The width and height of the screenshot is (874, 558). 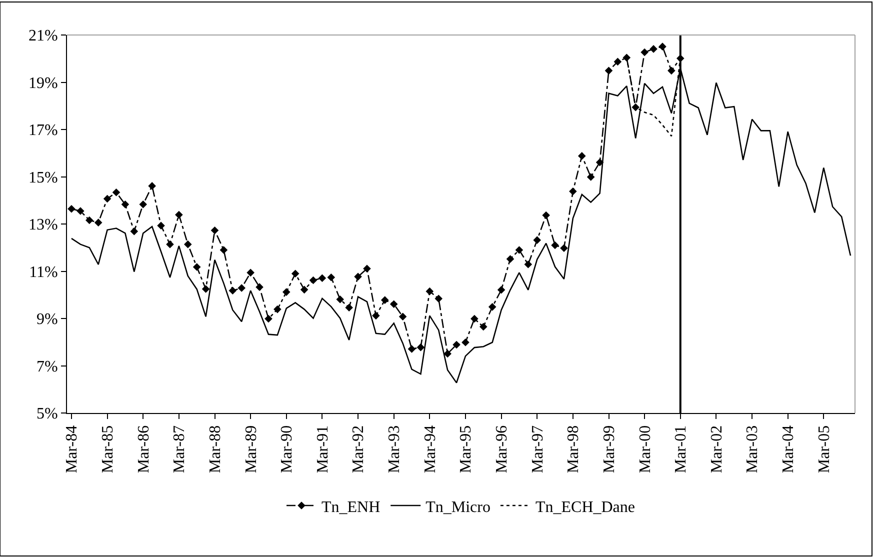 I want to click on y-tick-label: 7%, so click(x=47, y=367).